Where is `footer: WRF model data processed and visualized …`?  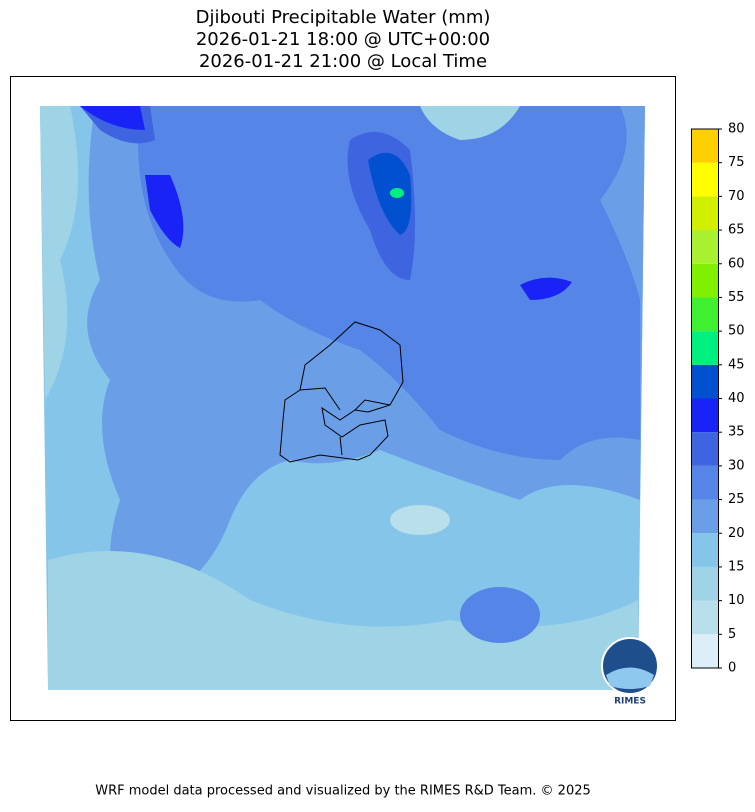
footer: WRF model data processed and visualized … is located at coordinates (343, 791).